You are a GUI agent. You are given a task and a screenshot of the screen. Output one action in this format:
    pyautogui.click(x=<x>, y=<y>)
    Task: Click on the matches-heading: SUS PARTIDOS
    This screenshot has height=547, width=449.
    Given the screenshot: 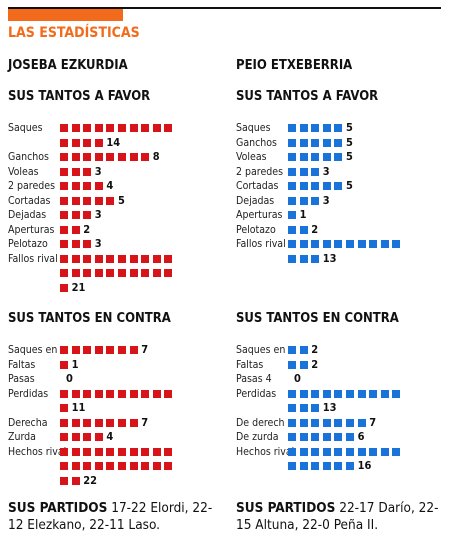 What is the action you would take?
    pyautogui.click(x=286, y=508)
    